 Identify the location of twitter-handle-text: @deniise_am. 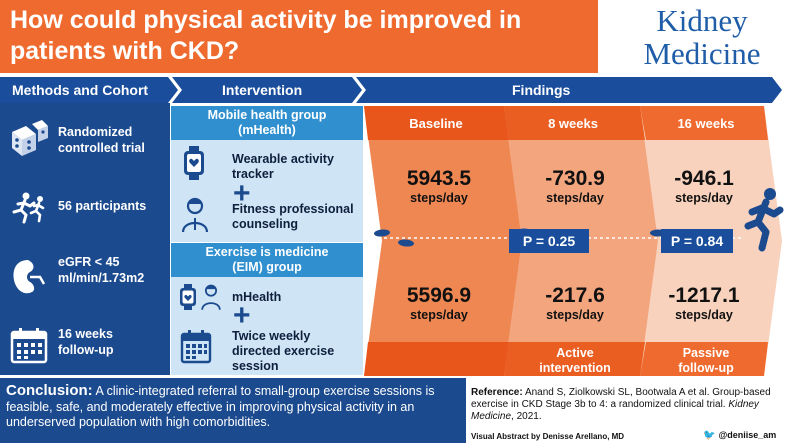
(747, 435).